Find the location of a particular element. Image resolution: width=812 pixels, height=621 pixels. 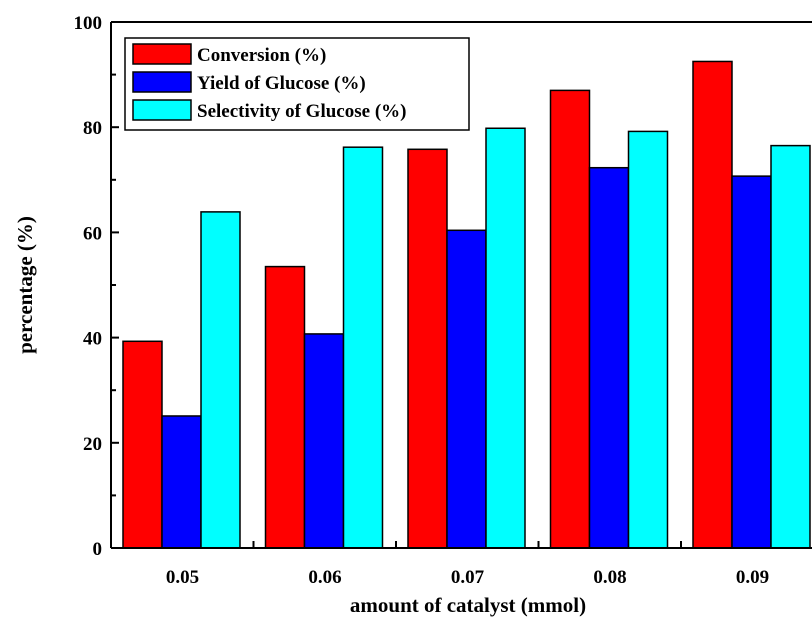

legend-label: Conversion (%) is located at coordinates (261, 55).